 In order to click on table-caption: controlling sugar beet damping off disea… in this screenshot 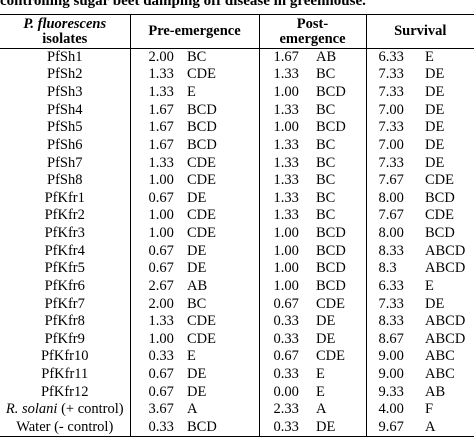, I will do `click(183, 4)`.